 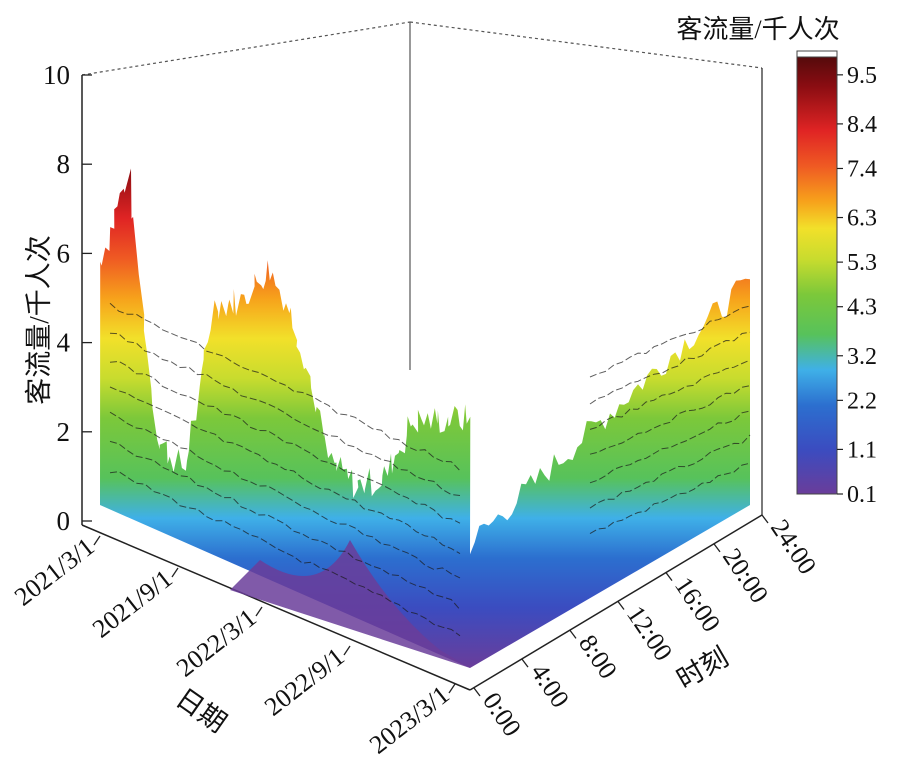 What do you see at coordinates (697, 604) in the screenshot?
I see `hour-tick-label: 16:00` at bounding box center [697, 604].